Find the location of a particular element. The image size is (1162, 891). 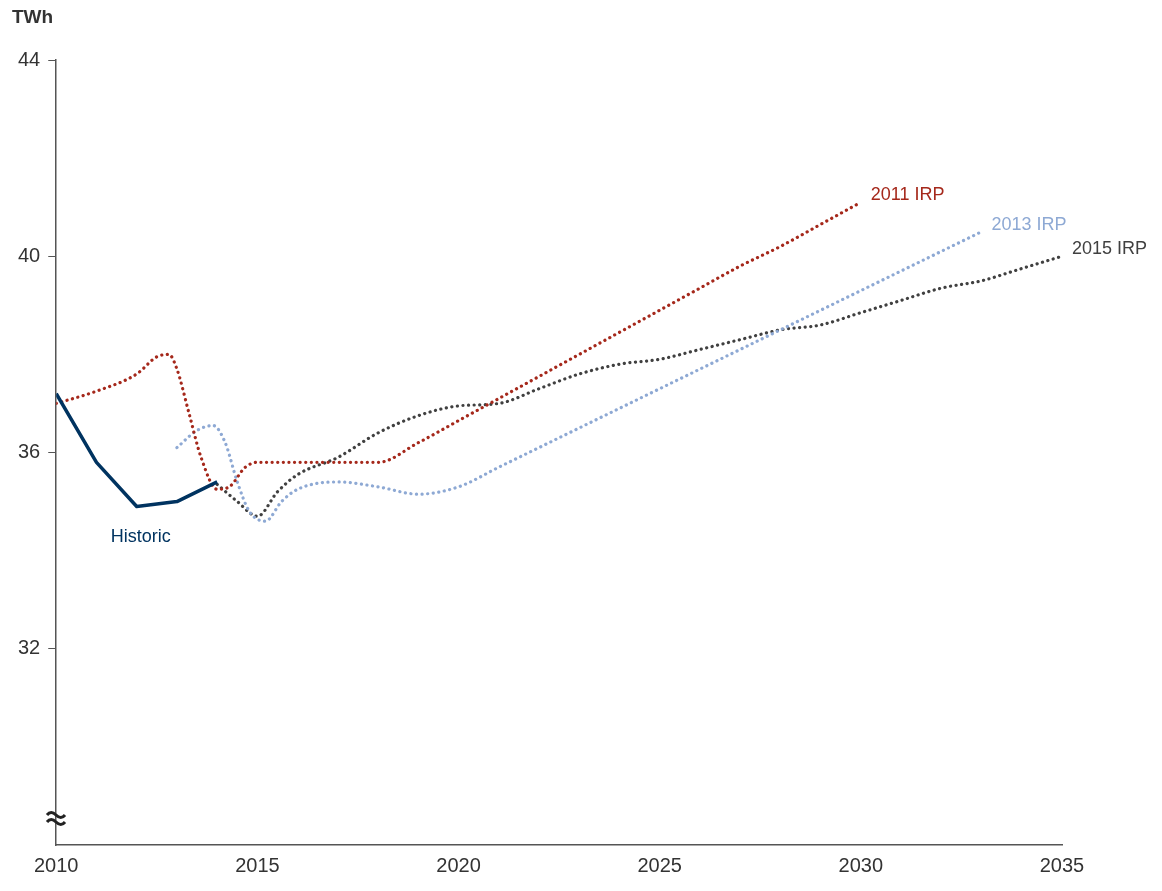

x-tick-label: 2015 is located at coordinates (257, 864).